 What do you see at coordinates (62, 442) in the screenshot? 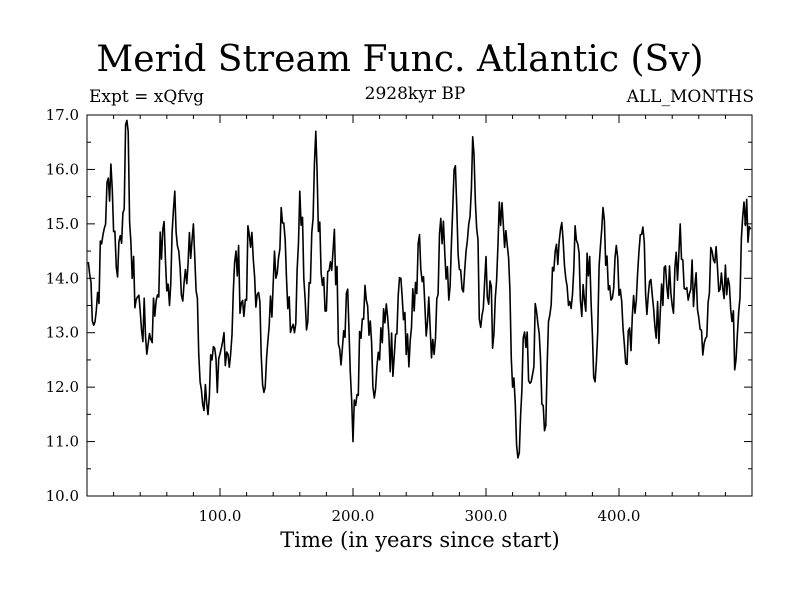
I see `y-tick-label: 11.0` at bounding box center [62, 442].